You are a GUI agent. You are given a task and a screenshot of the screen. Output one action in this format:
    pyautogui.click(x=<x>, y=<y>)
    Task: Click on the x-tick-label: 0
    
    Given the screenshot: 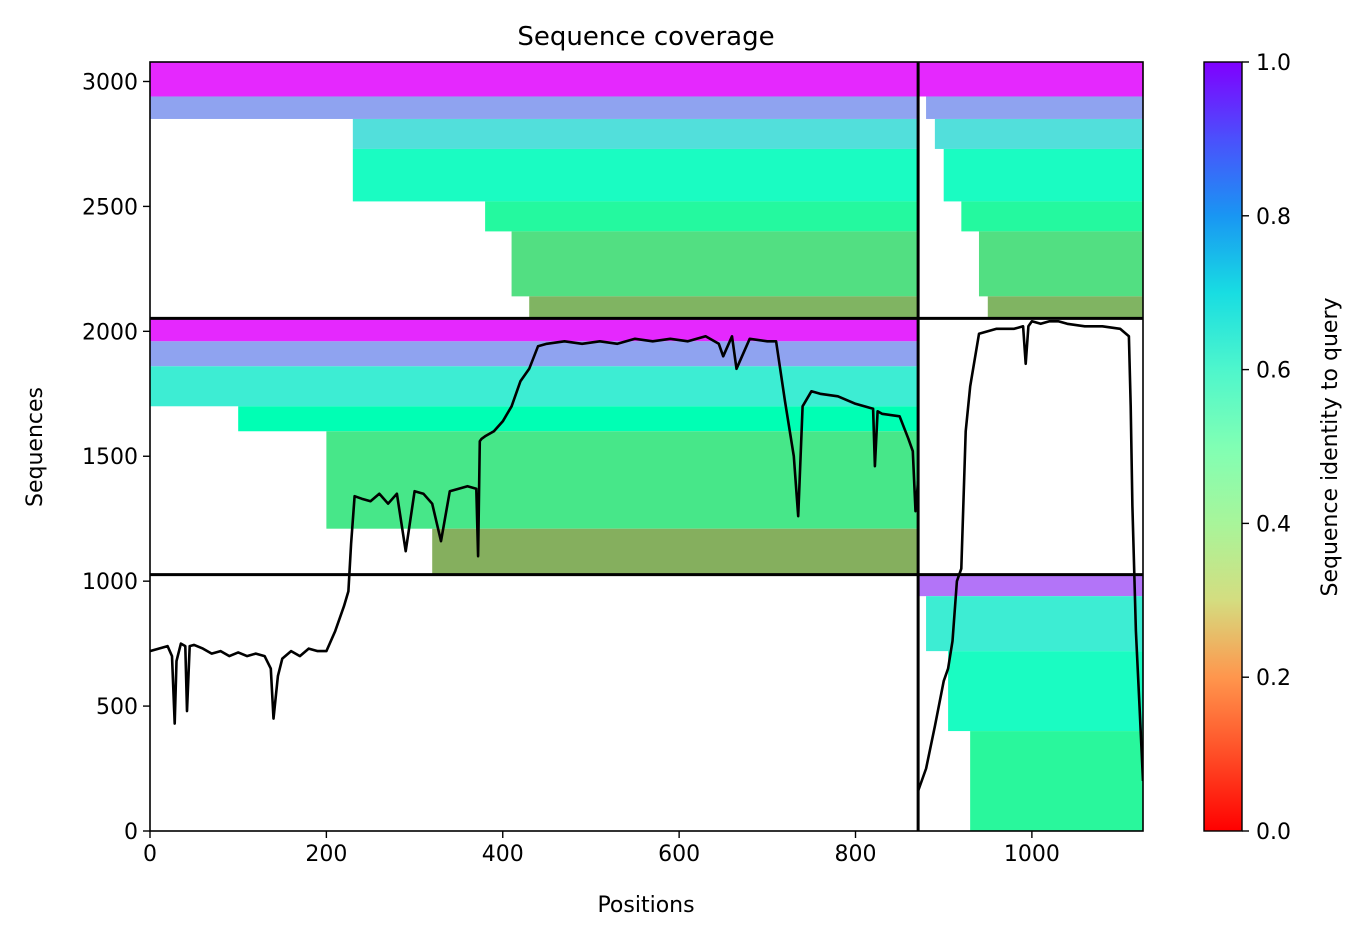 What is the action you would take?
    pyautogui.click(x=150, y=854)
    